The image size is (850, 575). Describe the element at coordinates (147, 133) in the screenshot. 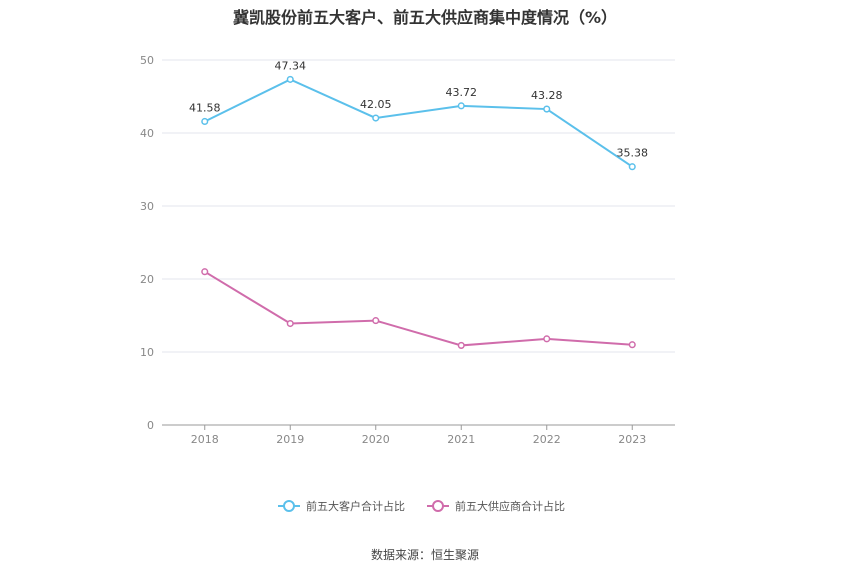

I see `y-tick-label: 40` at that location.